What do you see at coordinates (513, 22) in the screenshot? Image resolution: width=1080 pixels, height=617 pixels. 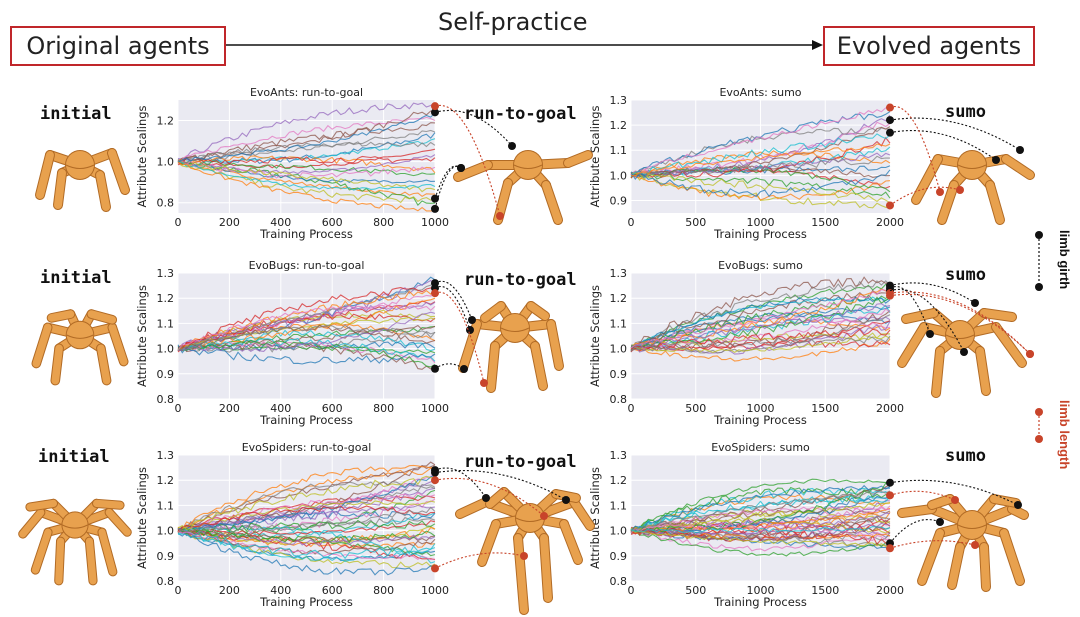 I see `self-practice-title: Self-practice` at bounding box center [513, 22].